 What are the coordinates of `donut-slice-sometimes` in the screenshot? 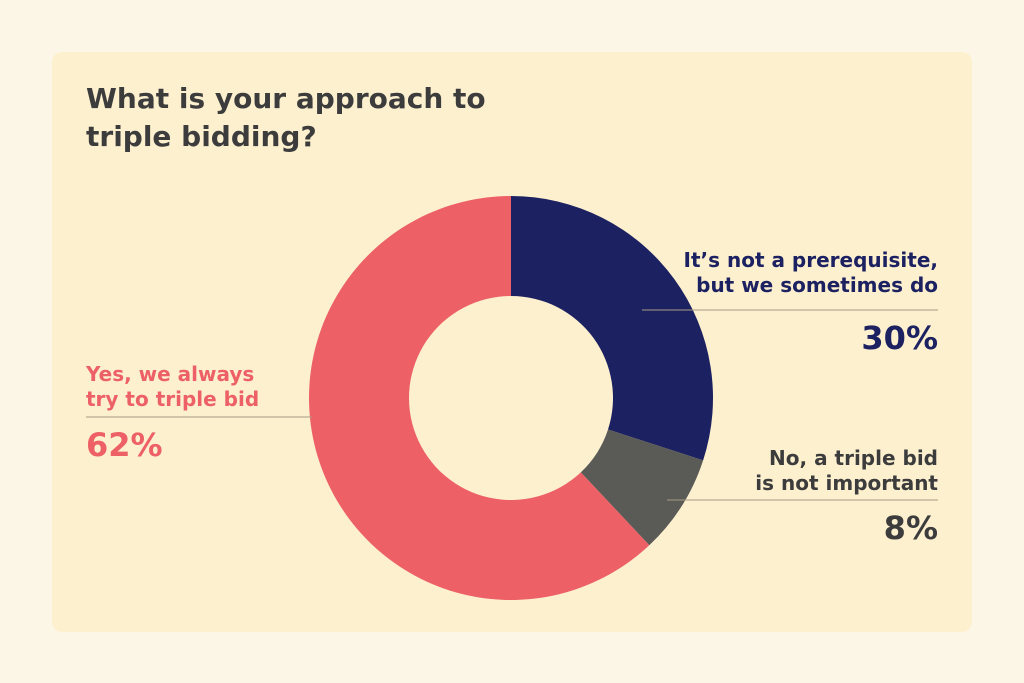 It's located at (612, 328).